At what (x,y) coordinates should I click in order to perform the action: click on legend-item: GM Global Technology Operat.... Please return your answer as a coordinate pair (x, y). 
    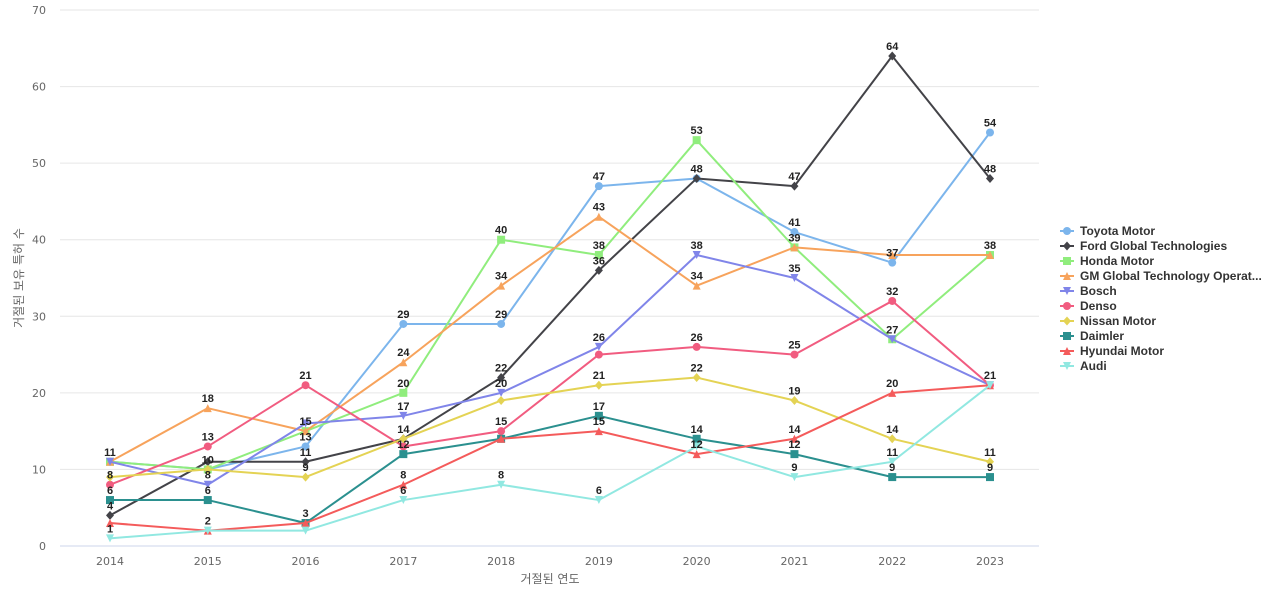
    Looking at the image, I should click on (1161, 276).